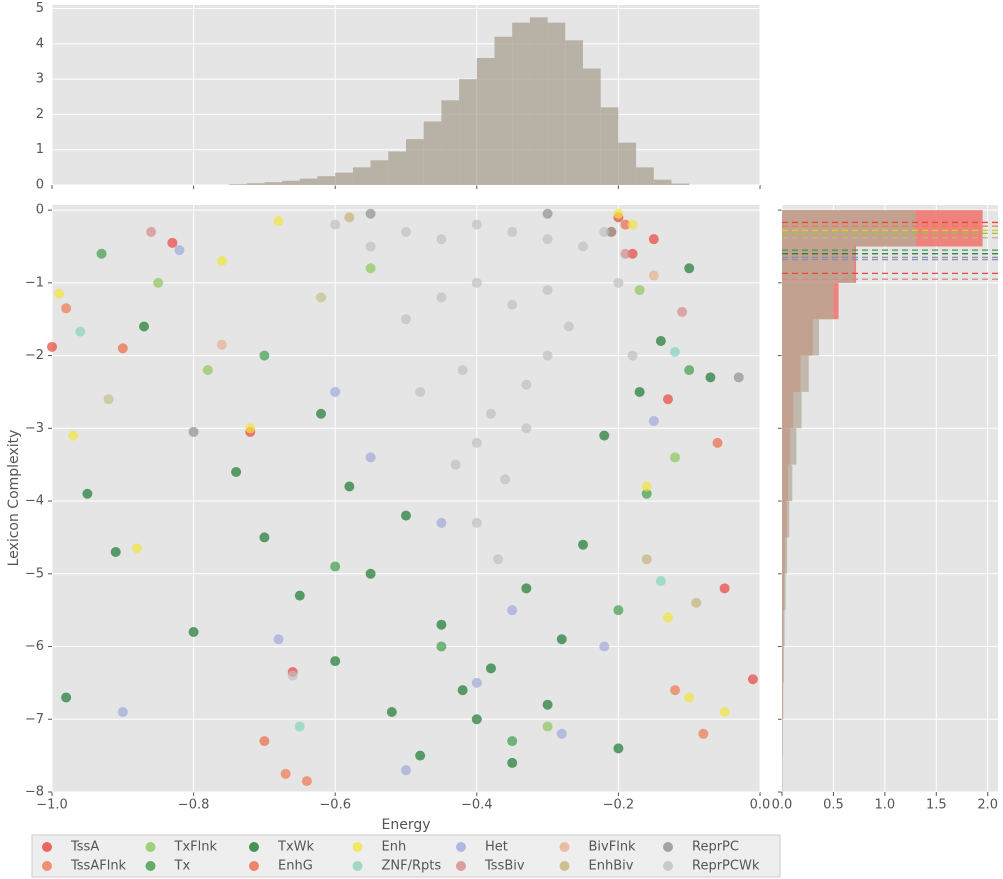  What do you see at coordinates (406, 856) in the screenshot?
I see `legend-box` at bounding box center [406, 856].